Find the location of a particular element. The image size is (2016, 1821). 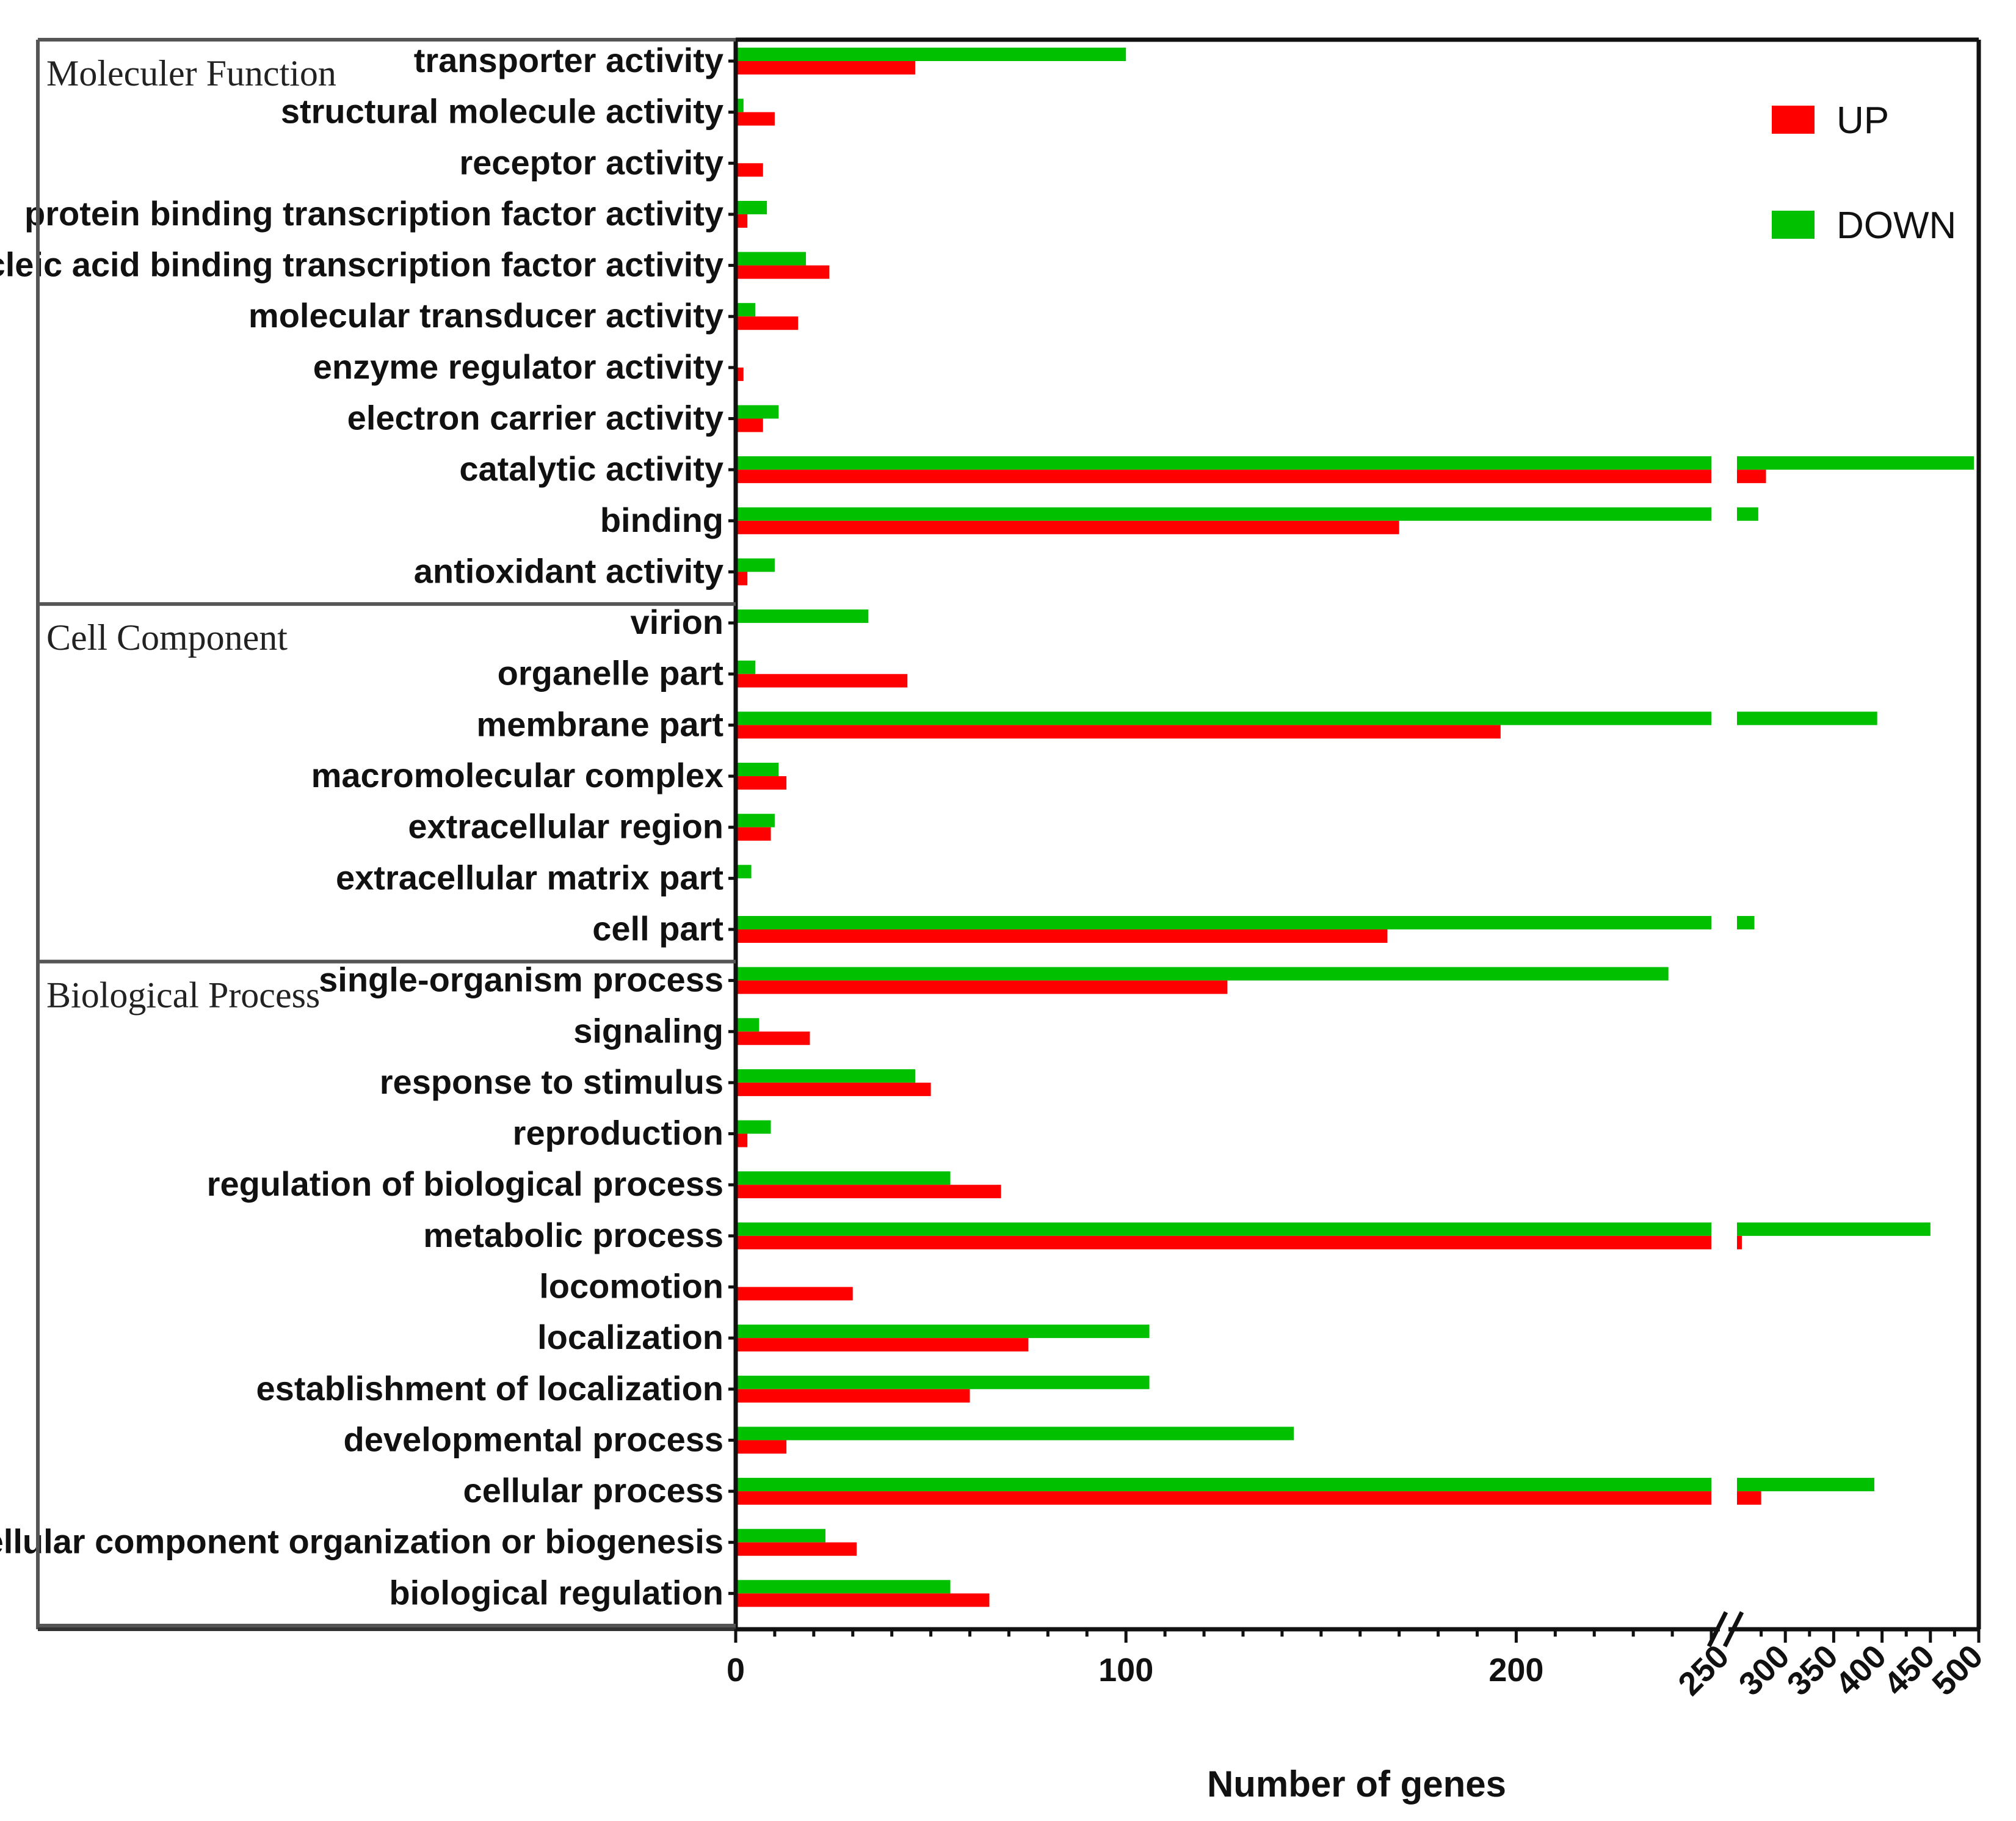

category-label: reproduction is located at coordinates (618, 1133).